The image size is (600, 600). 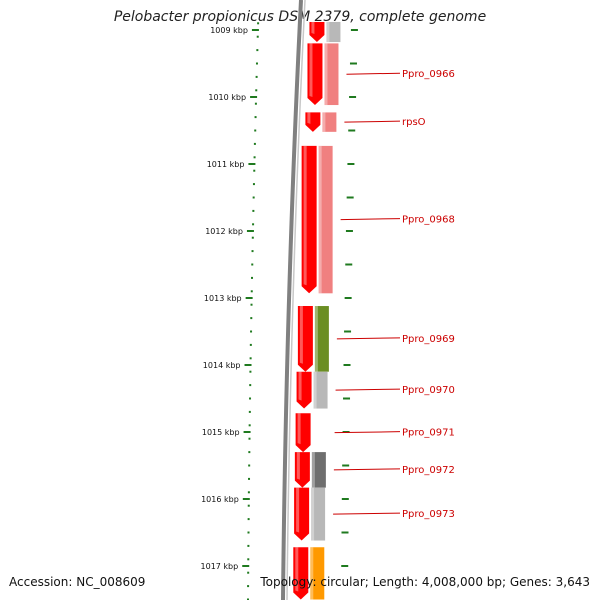 I want to click on tick-label: 1009 kbp, so click(x=229, y=30).